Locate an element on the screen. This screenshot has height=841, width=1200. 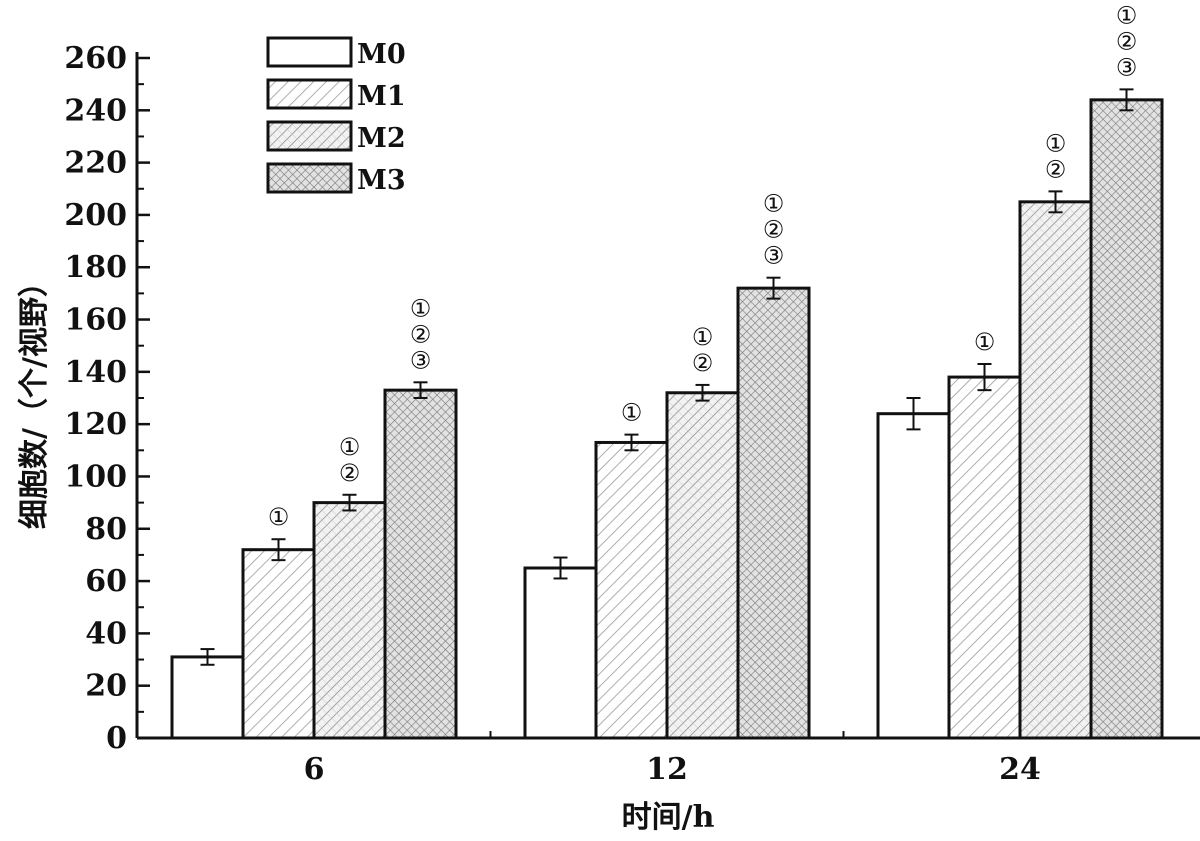
y-tick-label: 100 is located at coordinates (95, 476).